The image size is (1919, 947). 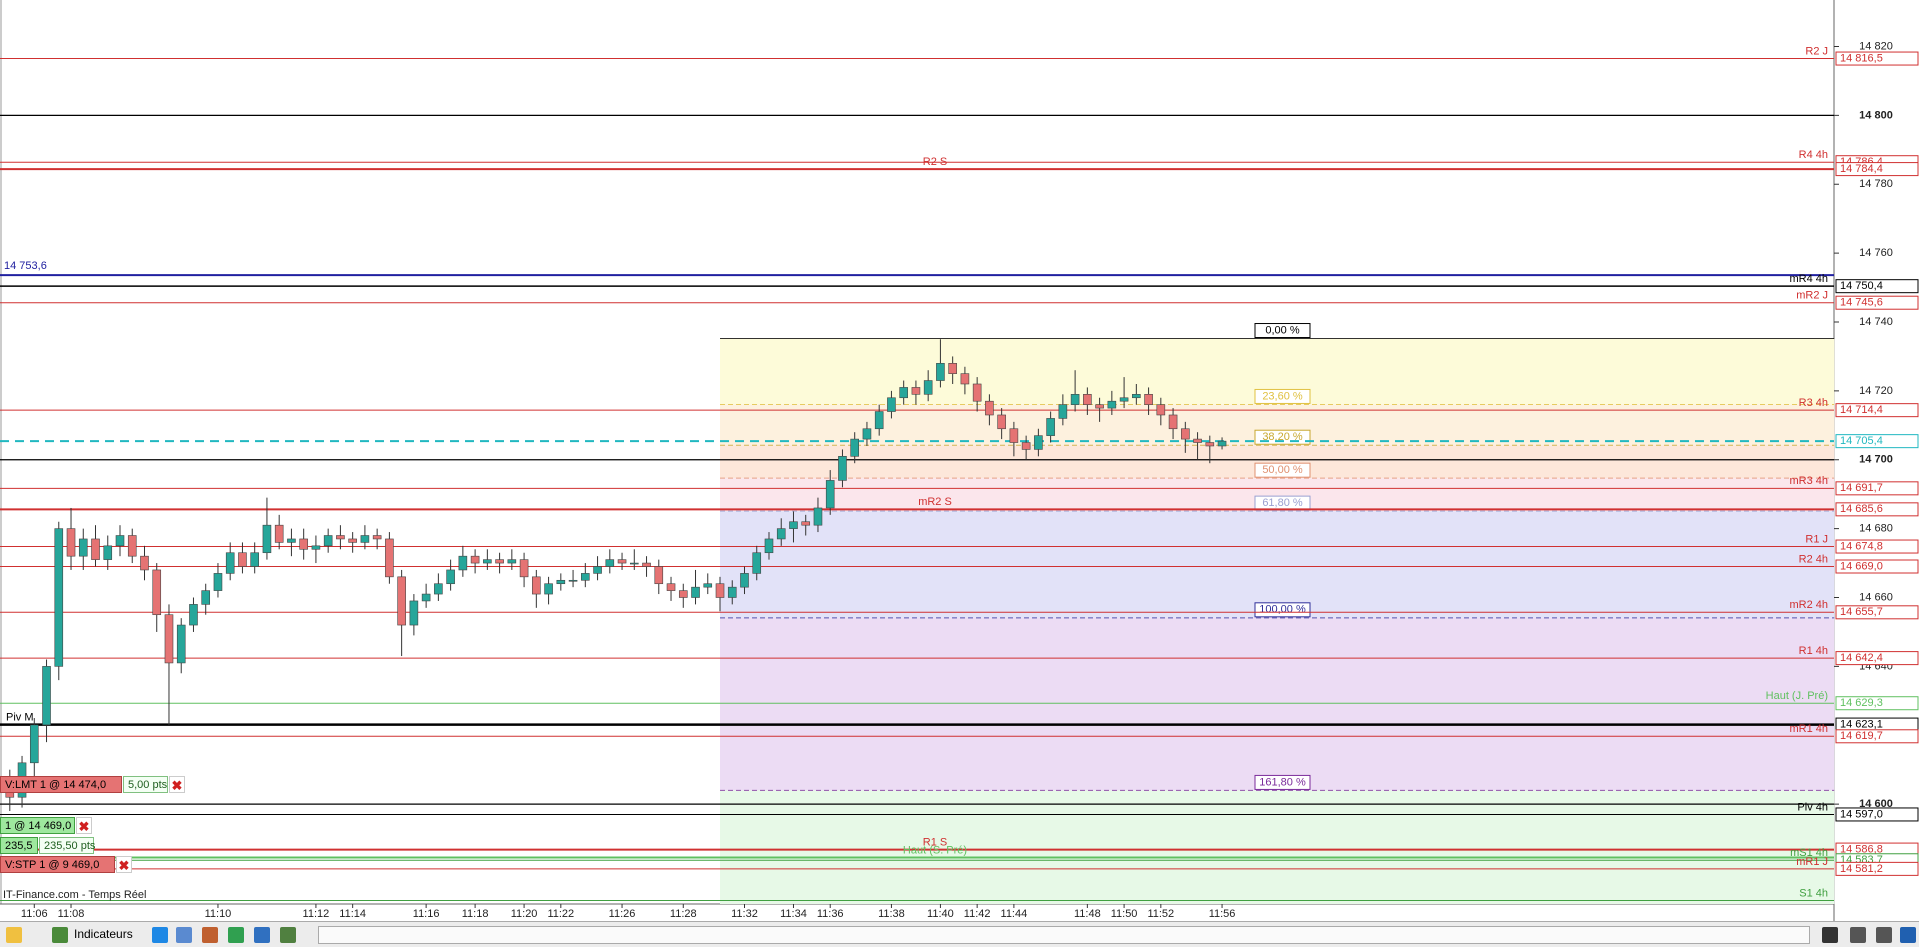 I want to click on pnl: 235,5, so click(x=19, y=845).